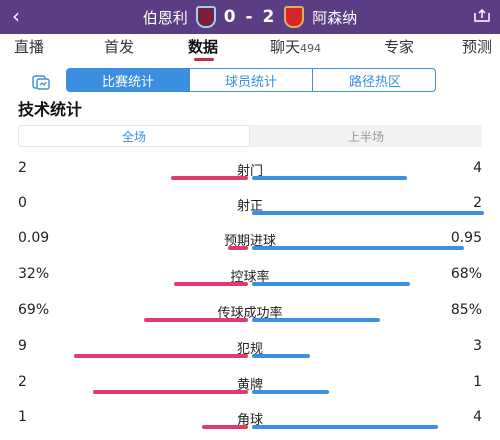 This screenshot has width=500, height=440. What do you see at coordinates (365, 136) in the screenshot?
I see `period-first-half-button: 上半场` at bounding box center [365, 136].